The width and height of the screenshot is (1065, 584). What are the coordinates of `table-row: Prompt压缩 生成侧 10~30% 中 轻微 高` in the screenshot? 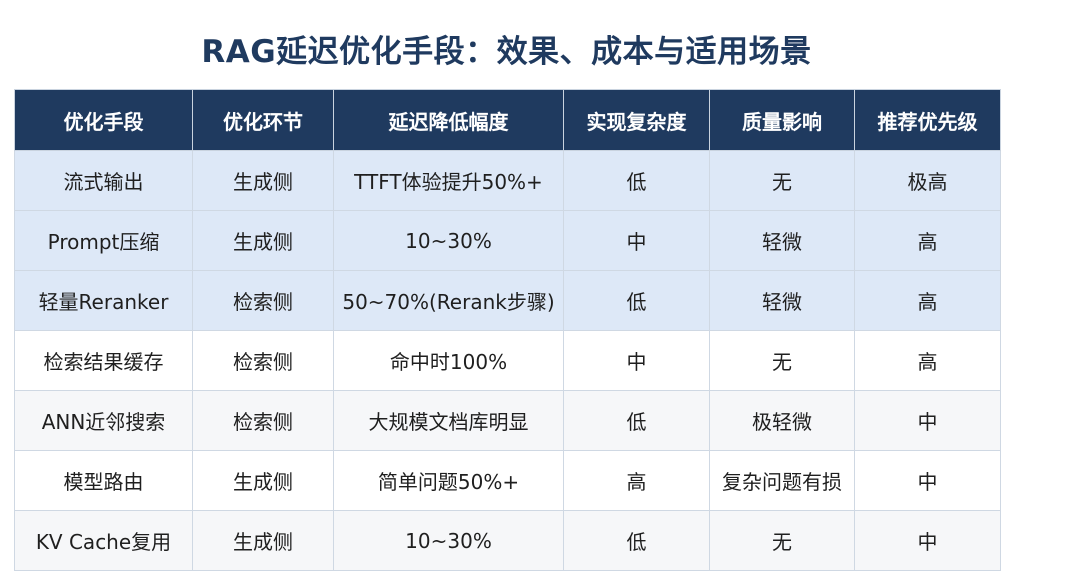 It's located at (507, 240).